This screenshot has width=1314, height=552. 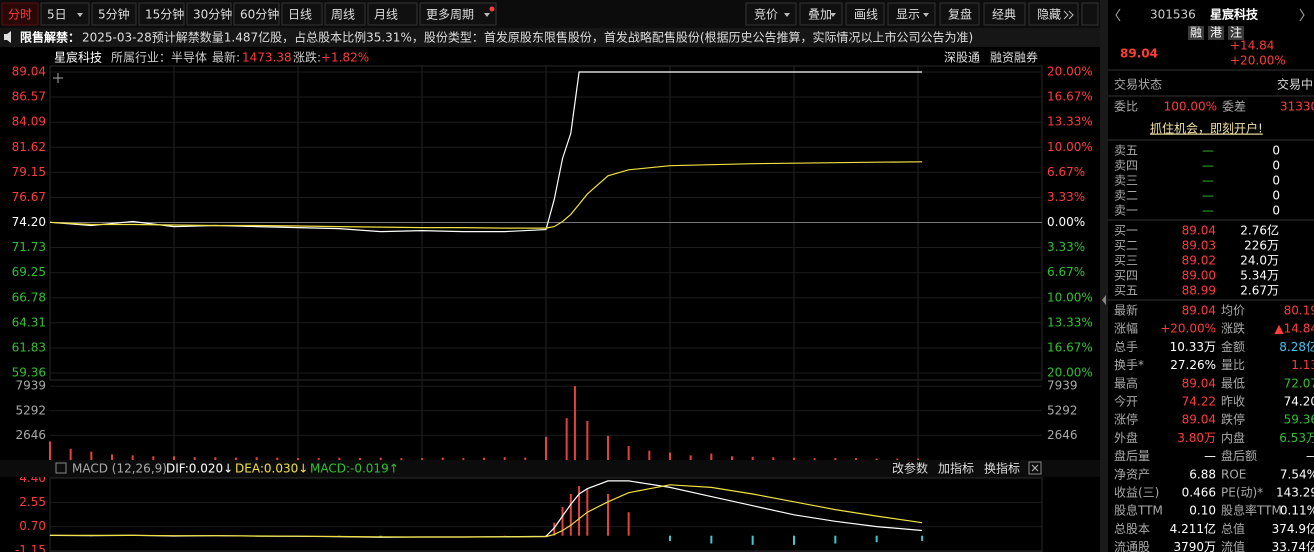 What do you see at coordinates (1090, 14) in the screenshot?
I see `fullscreen-button` at bounding box center [1090, 14].